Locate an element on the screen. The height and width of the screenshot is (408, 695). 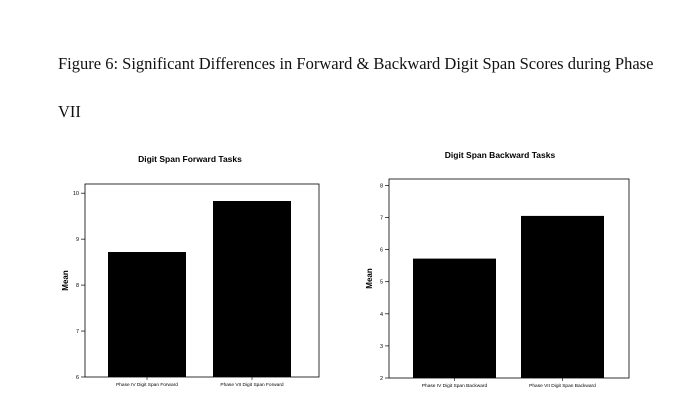
backward-y-tick-label: 8 is located at coordinates (381, 186).